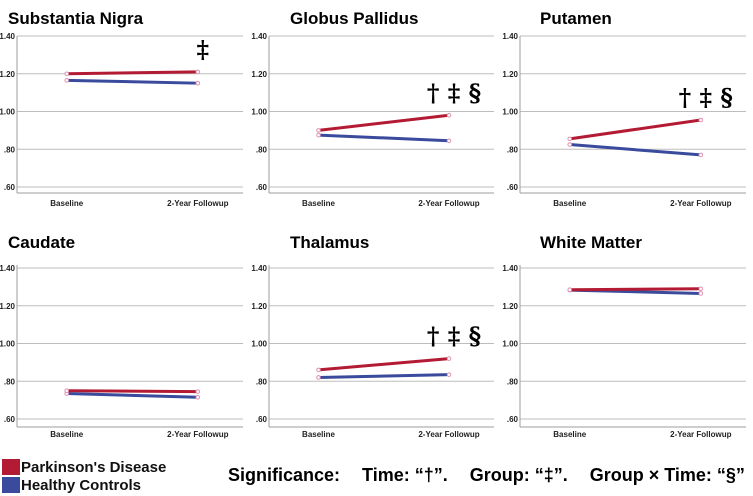  Describe the element at coordinates (94, 467) in the screenshot. I see `legend-label-pd: Parkinson's Disease` at that location.